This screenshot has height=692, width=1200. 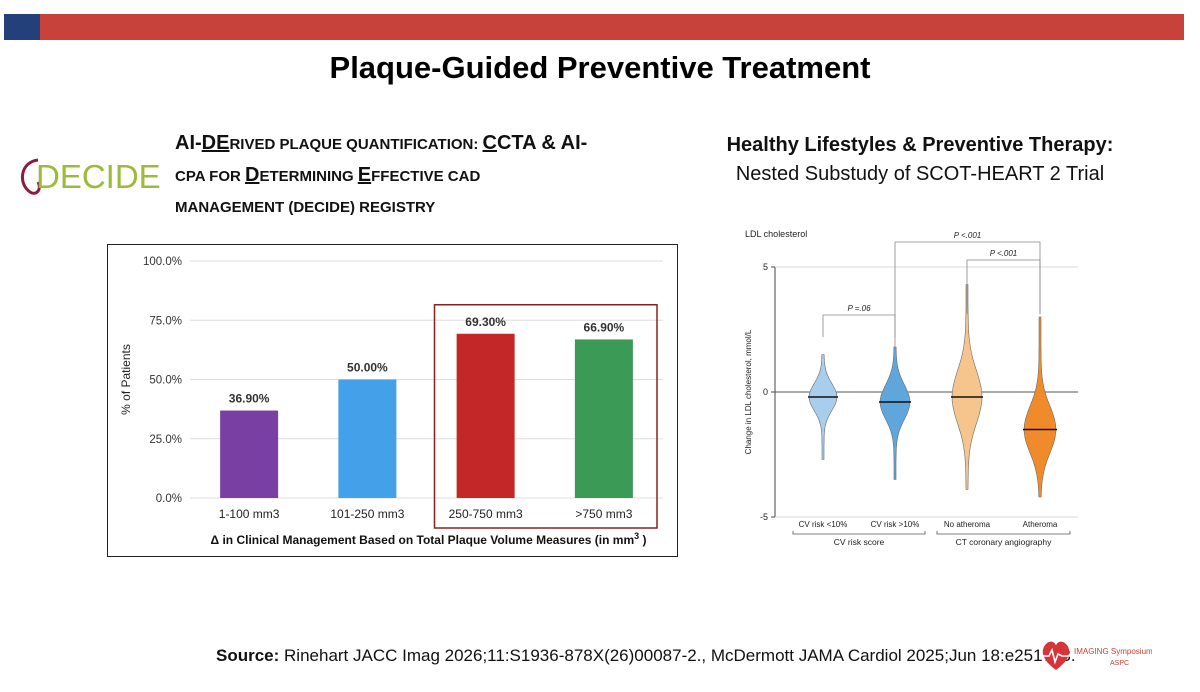 What do you see at coordinates (823, 524) in the screenshot?
I see `violin-x-tick-label: CV risk <10%` at bounding box center [823, 524].